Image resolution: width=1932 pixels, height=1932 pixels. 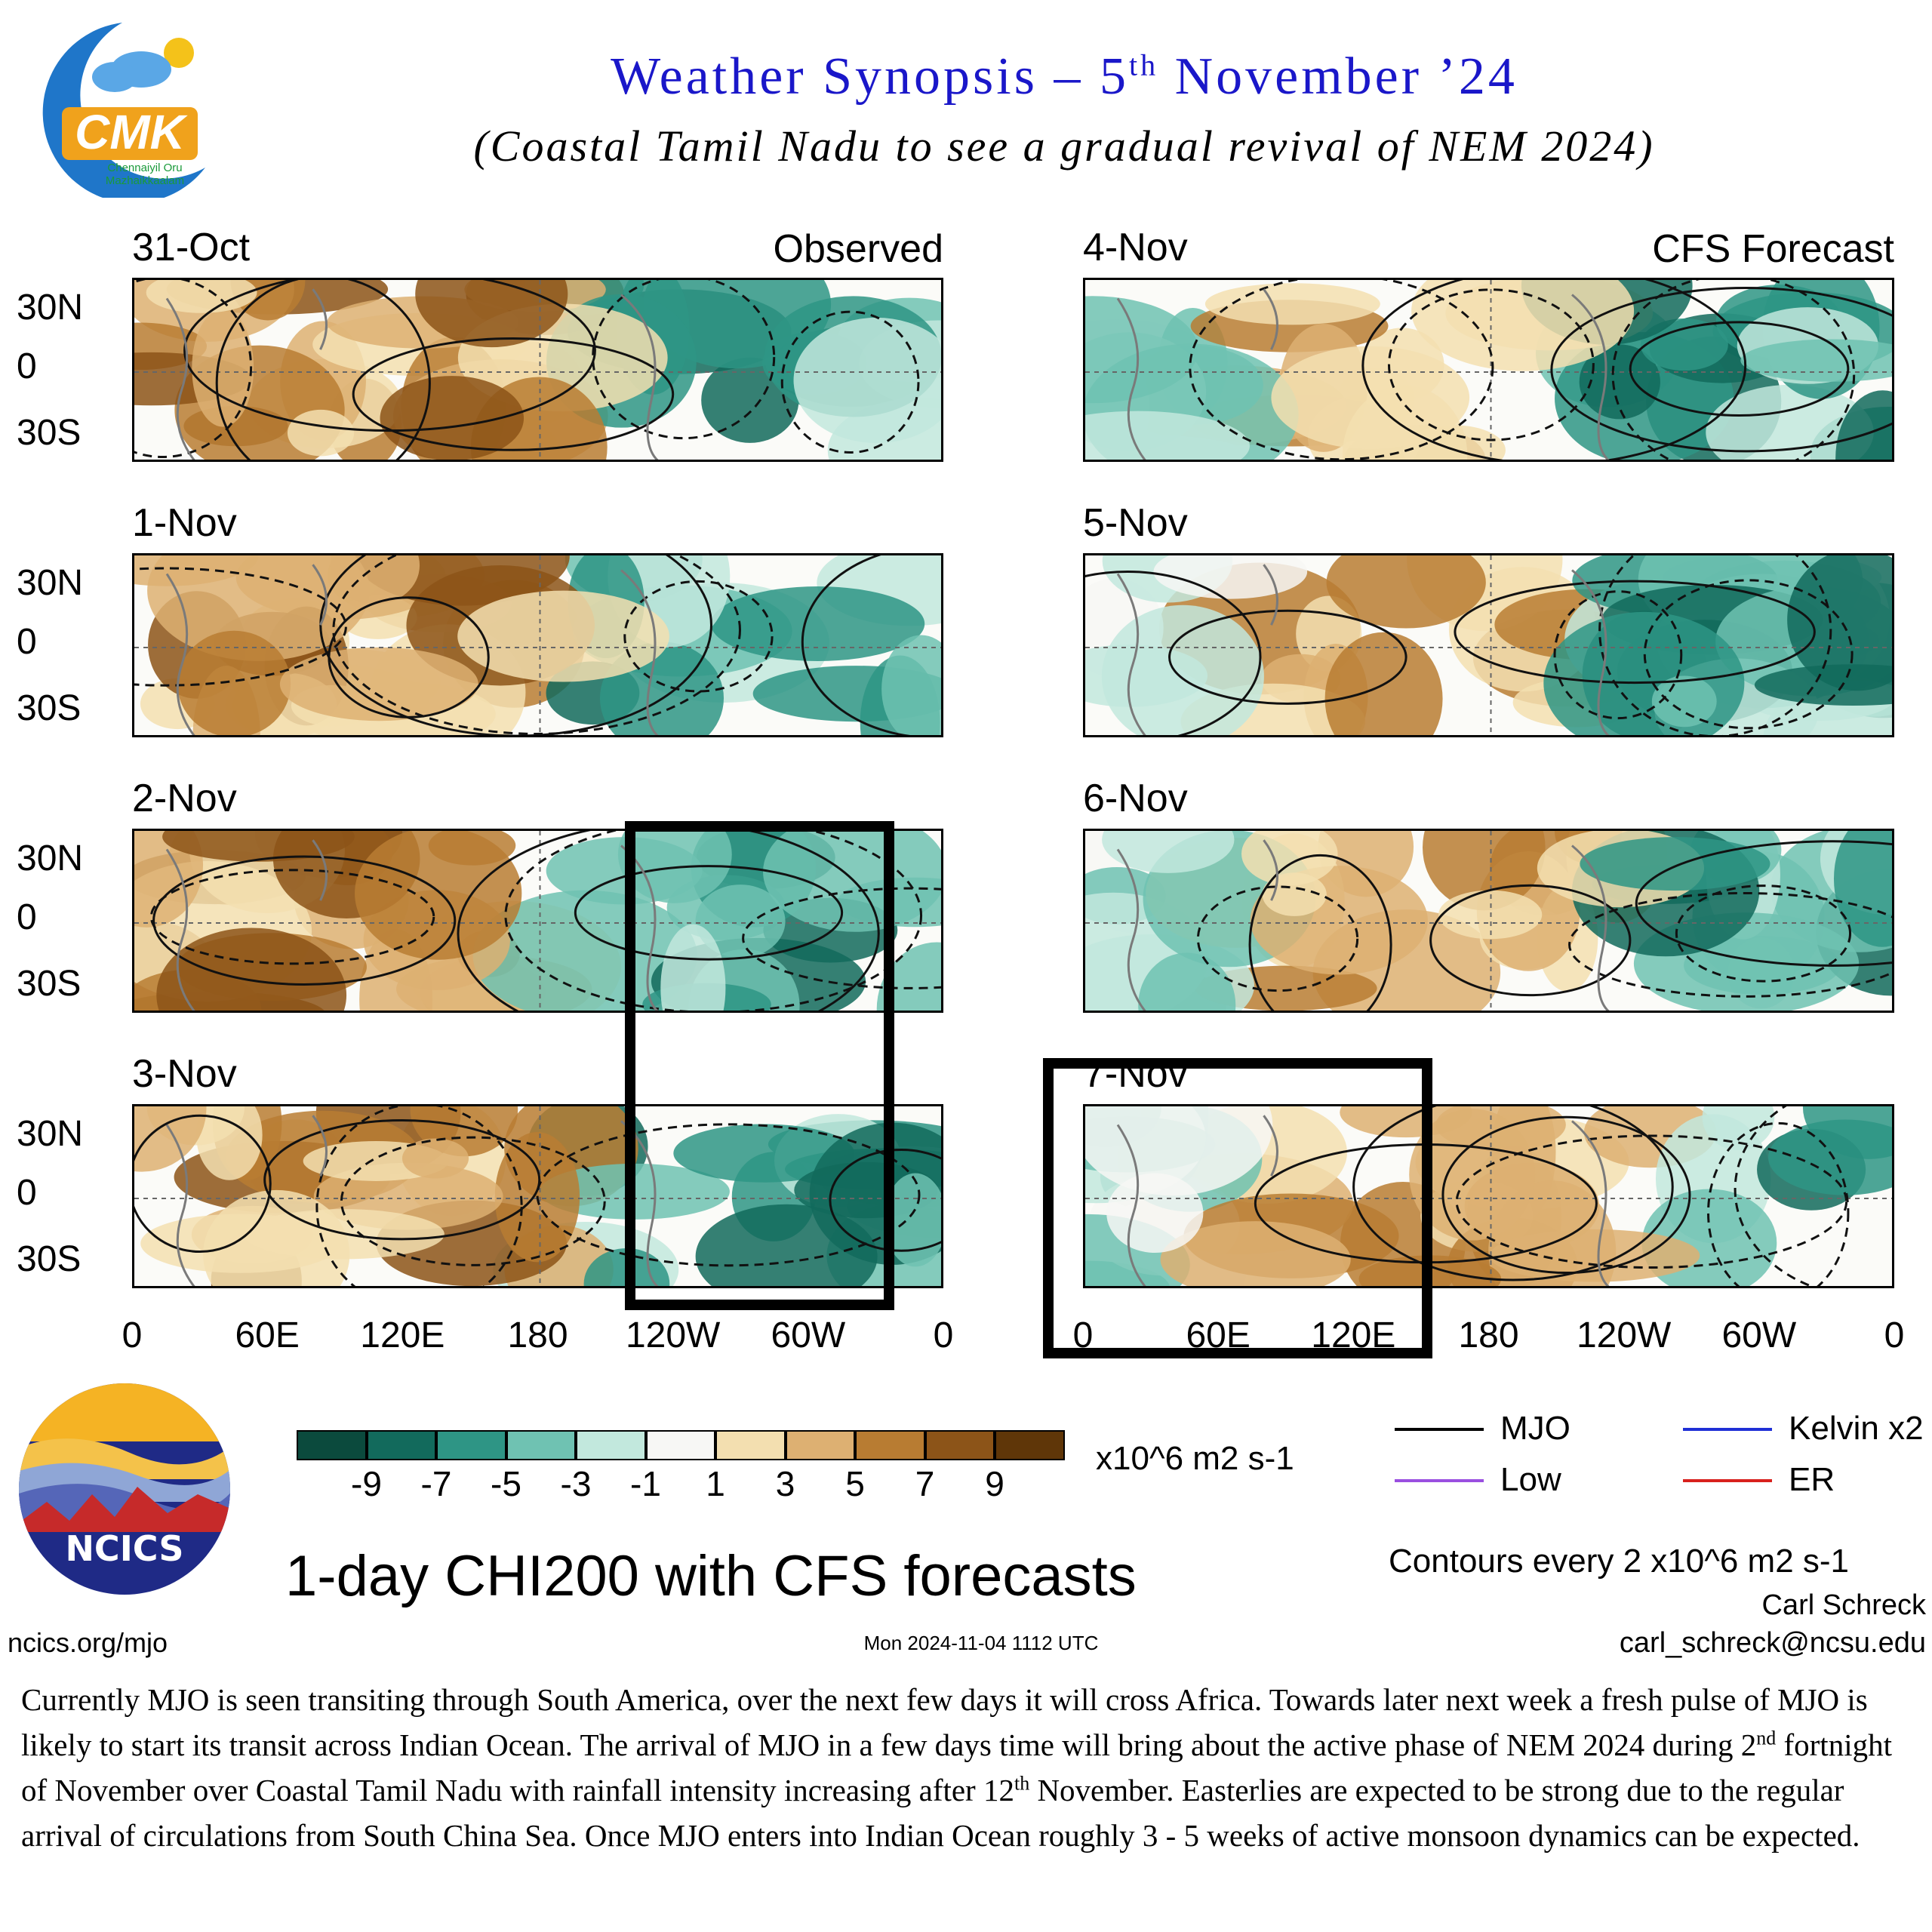 I want to click on panel-date-label: 3-Nov, so click(x=184, y=1074).